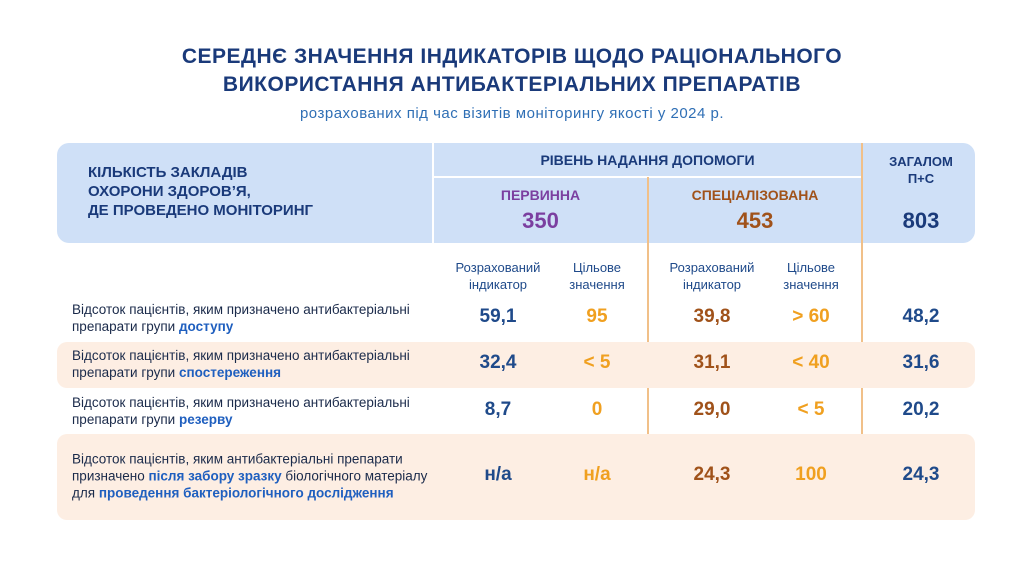  What do you see at coordinates (811, 316) in the screenshot?
I see `cell-value: > 60` at bounding box center [811, 316].